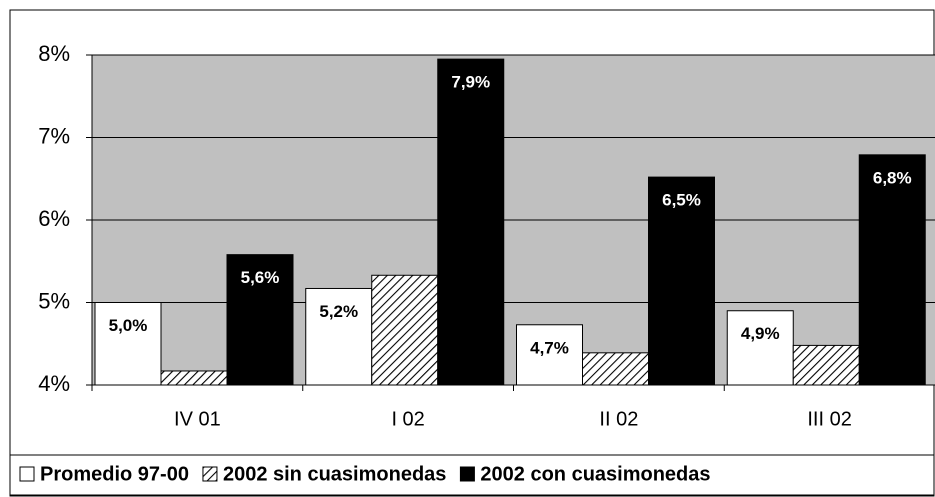  What do you see at coordinates (334, 474) in the screenshot?
I see `legend-label: 2002 sin cuasimonedas` at bounding box center [334, 474].